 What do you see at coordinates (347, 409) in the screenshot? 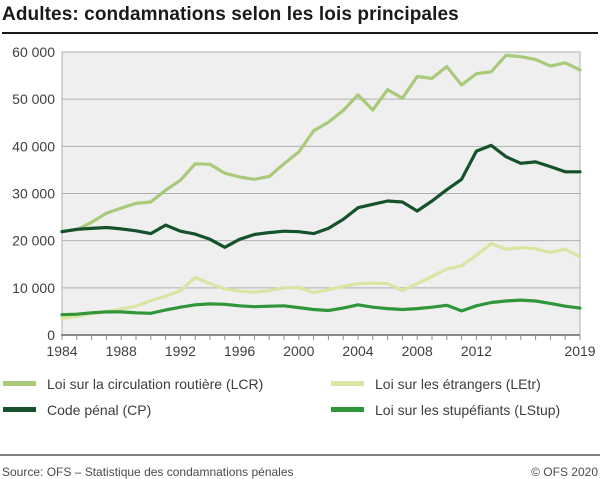
I see `legend-swatch-LStup` at bounding box center [347, 409].